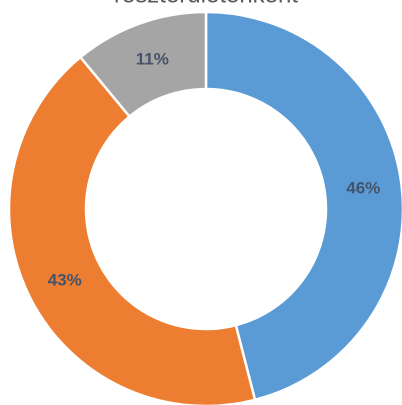 Image resolution: width=402 pixels, height=405 pixels. What do you see at coordinates (152, 58) in the screenshot?
I see `data-label: 11%` at bounding box center [152, 58].